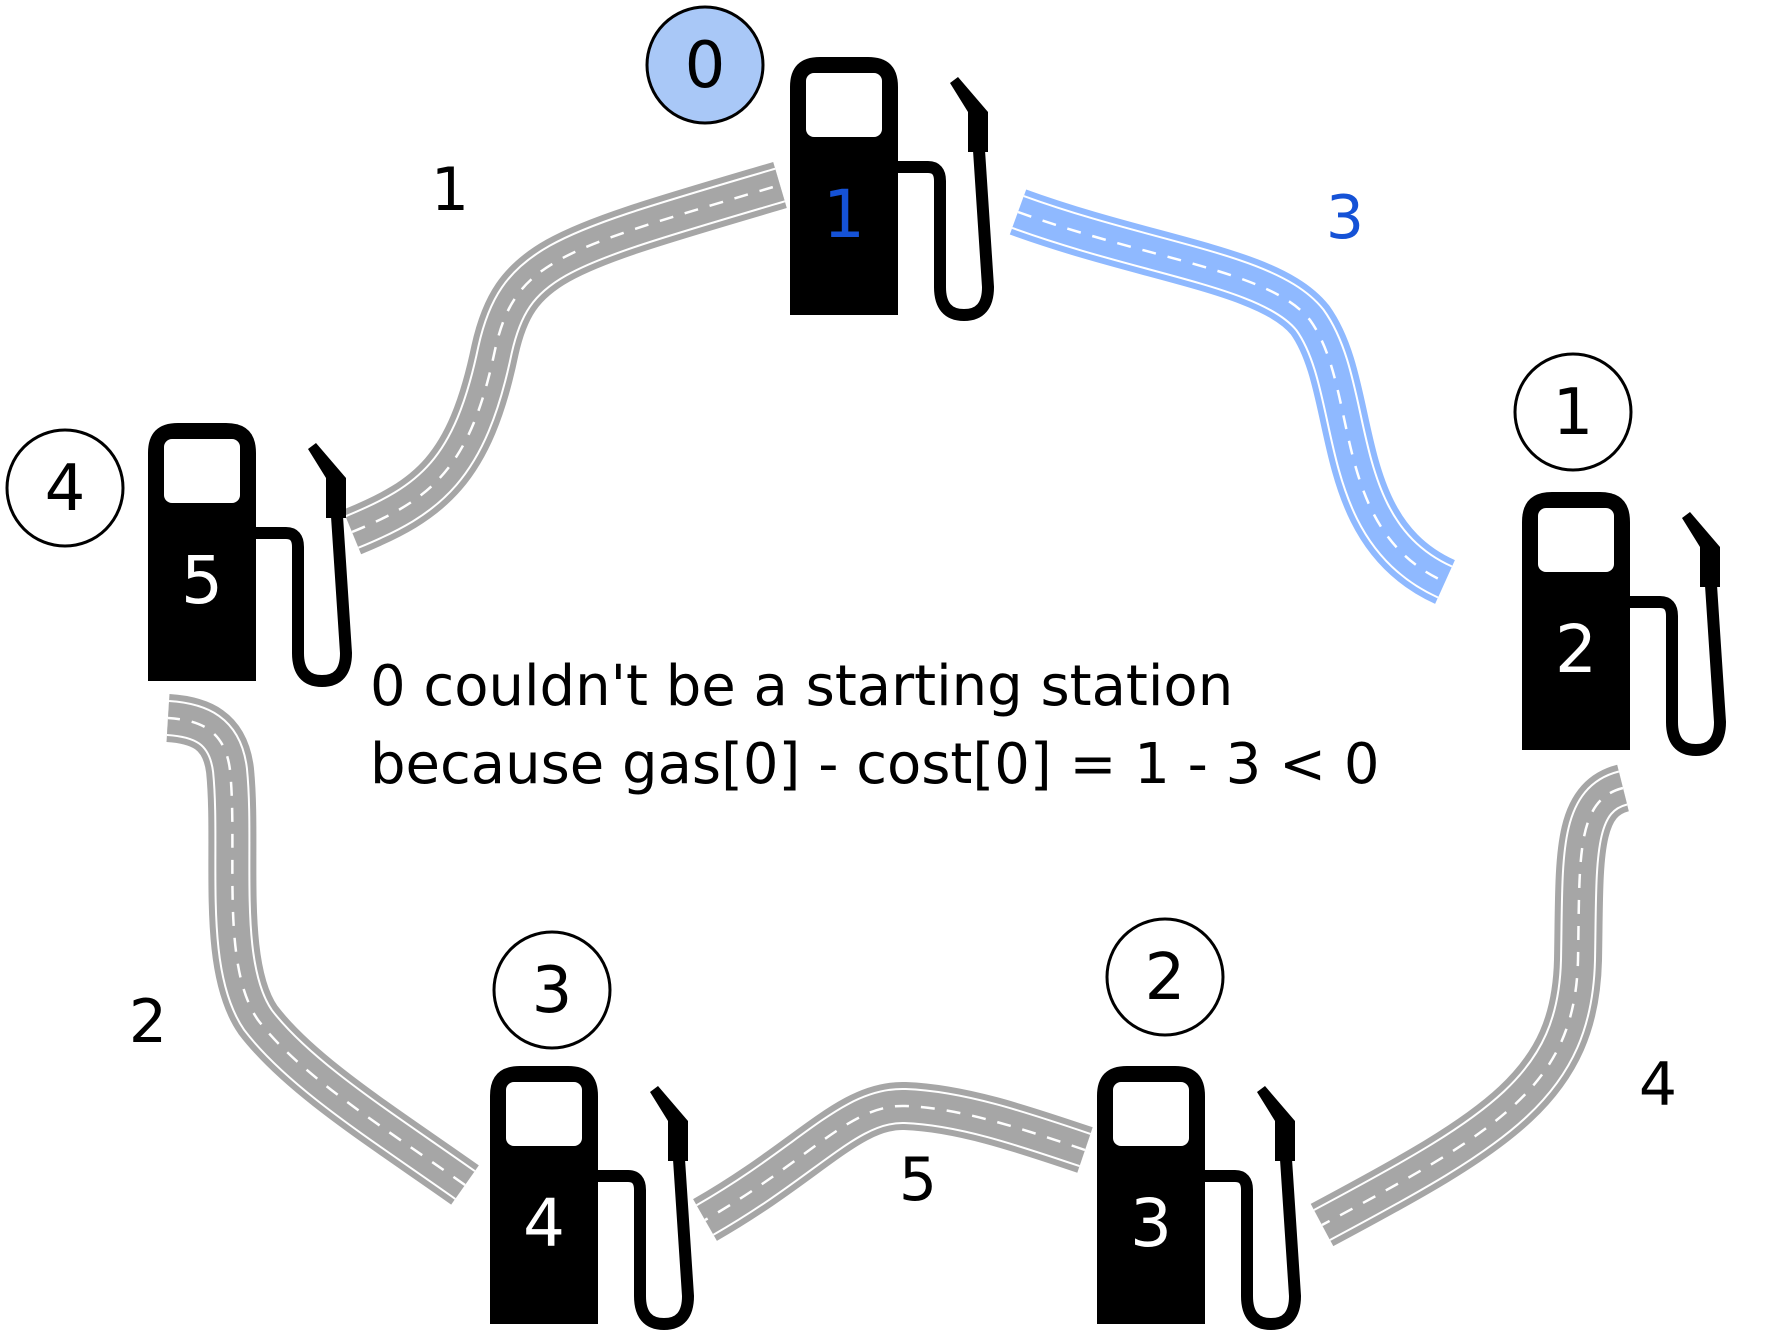 The width and height of the screenshot is (1770, 1330). I want to click on gas-amount-label: 5, so click(202, 580).